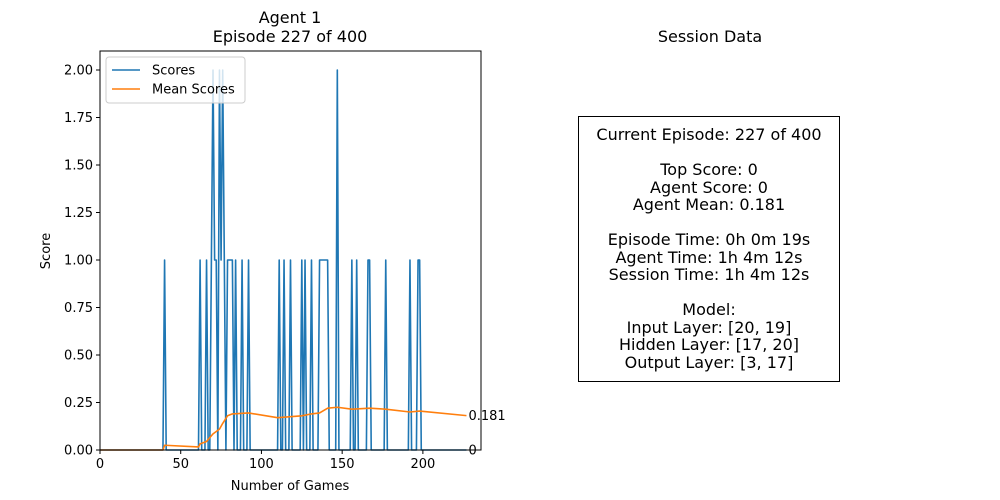 This screenshot has width=1000, height=500. What do you see at coordinates (180, 464) in the screenshot?
I see `x-tick-label: 50` at bounding box center [180, 464].